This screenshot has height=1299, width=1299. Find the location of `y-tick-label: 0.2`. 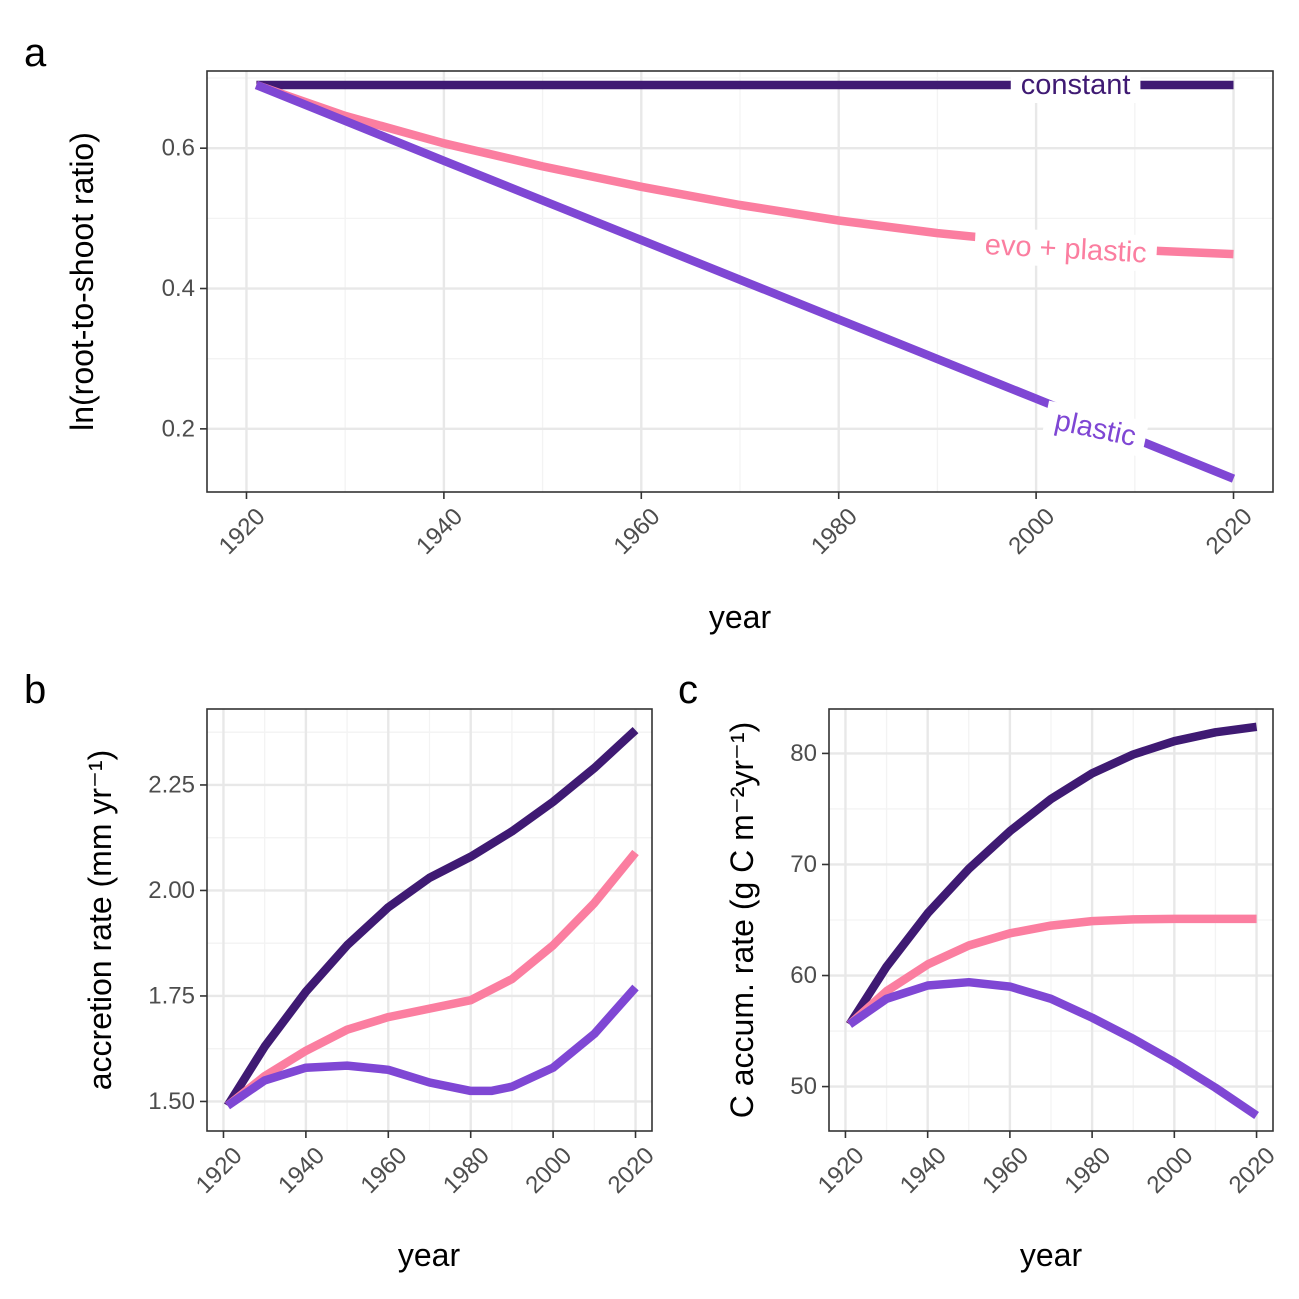

y-tick-label: 0.2 is located at coordinates (178, 428).